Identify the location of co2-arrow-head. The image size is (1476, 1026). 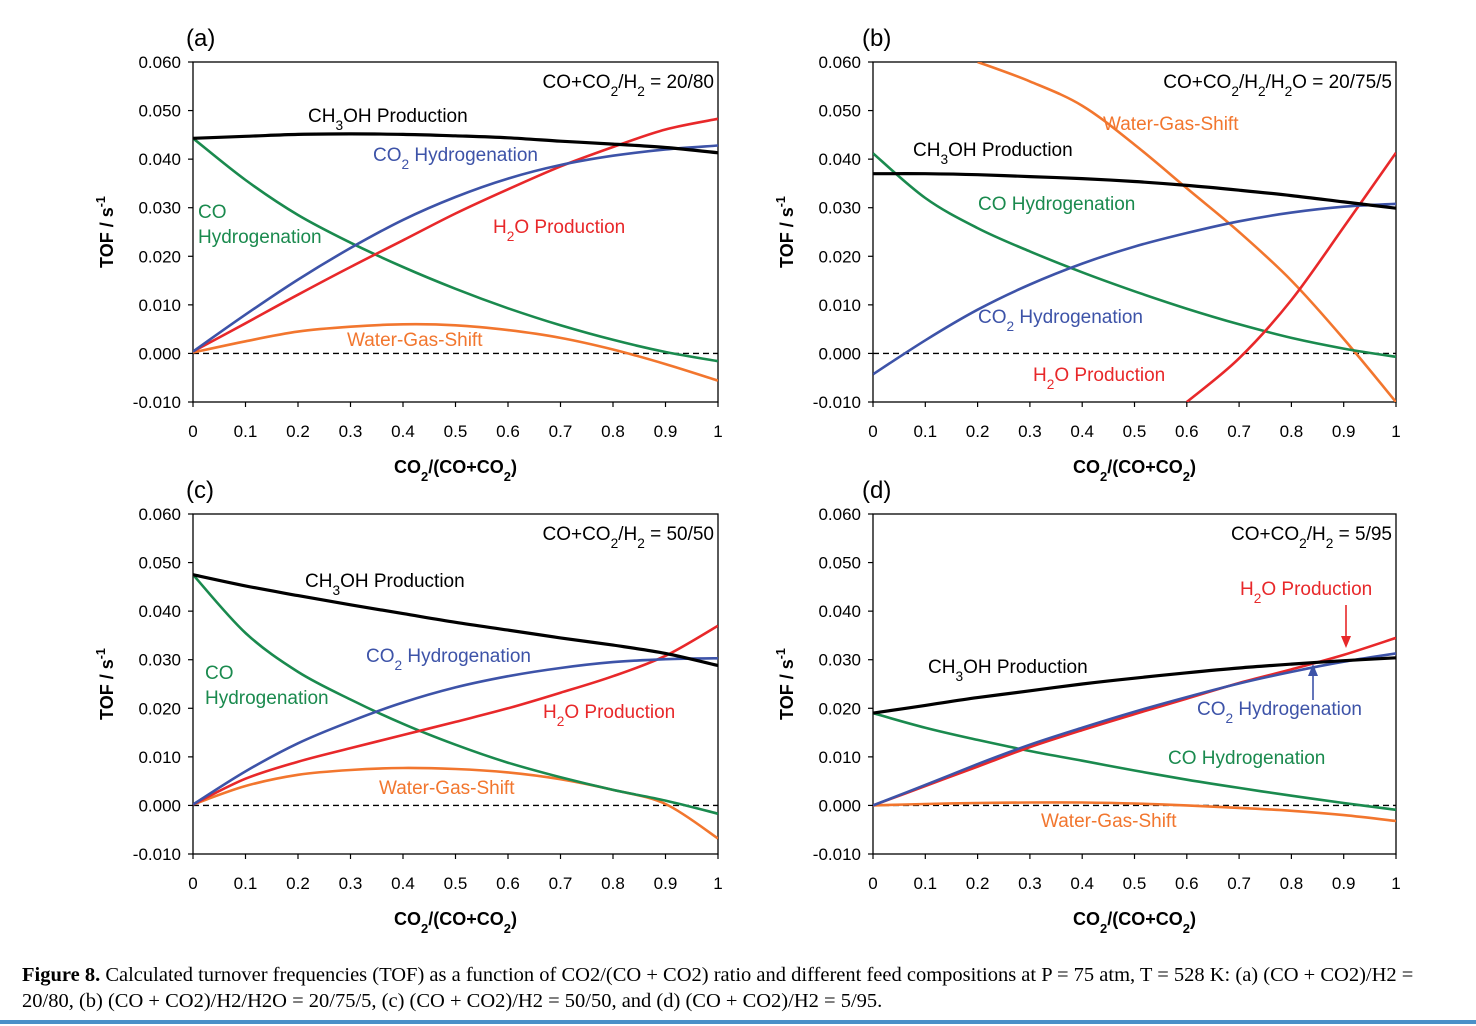
(1313, 670).